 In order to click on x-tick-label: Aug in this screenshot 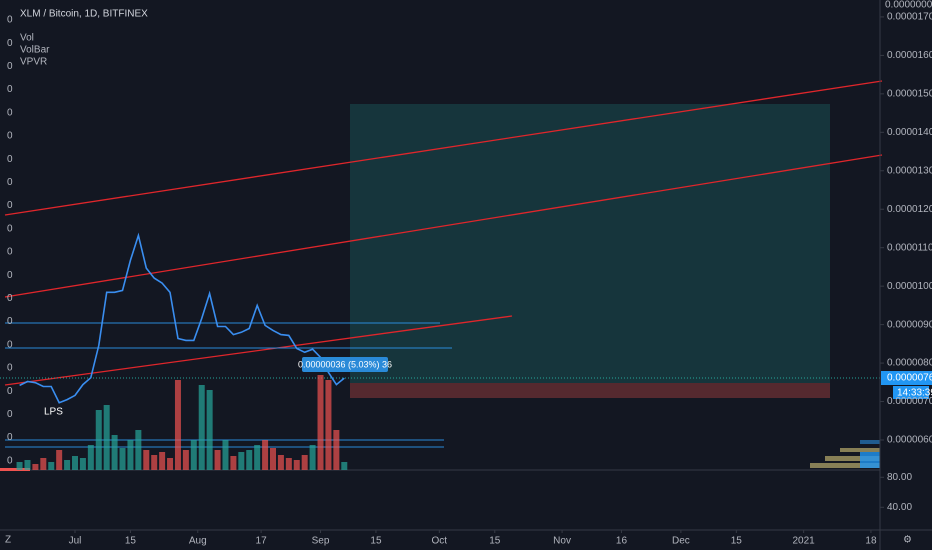, I will do `click(198, 541)`.